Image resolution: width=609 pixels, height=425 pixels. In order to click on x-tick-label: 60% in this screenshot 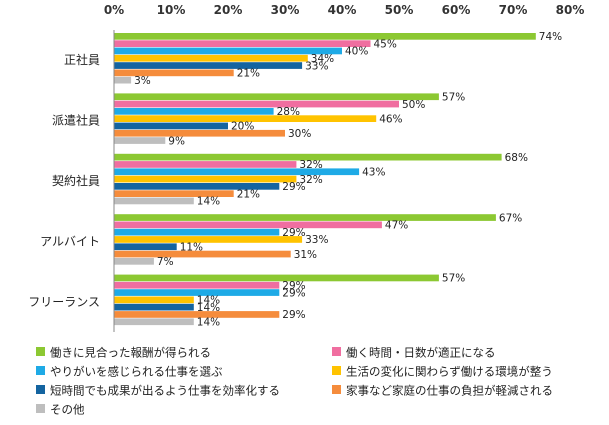, I will do `click(456, 10)`.